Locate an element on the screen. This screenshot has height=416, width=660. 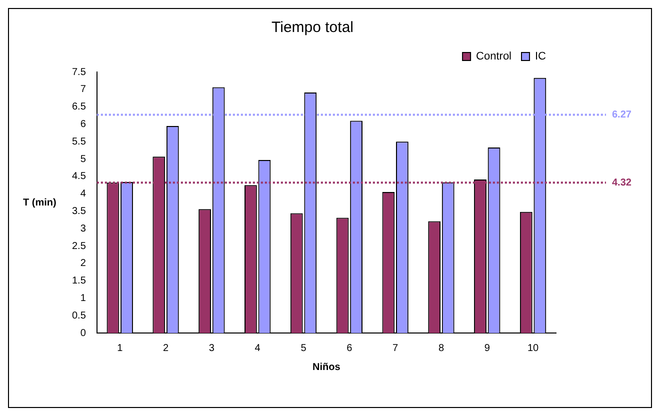
y-tick-label: 6.5 is located at coordinates (79, 107).